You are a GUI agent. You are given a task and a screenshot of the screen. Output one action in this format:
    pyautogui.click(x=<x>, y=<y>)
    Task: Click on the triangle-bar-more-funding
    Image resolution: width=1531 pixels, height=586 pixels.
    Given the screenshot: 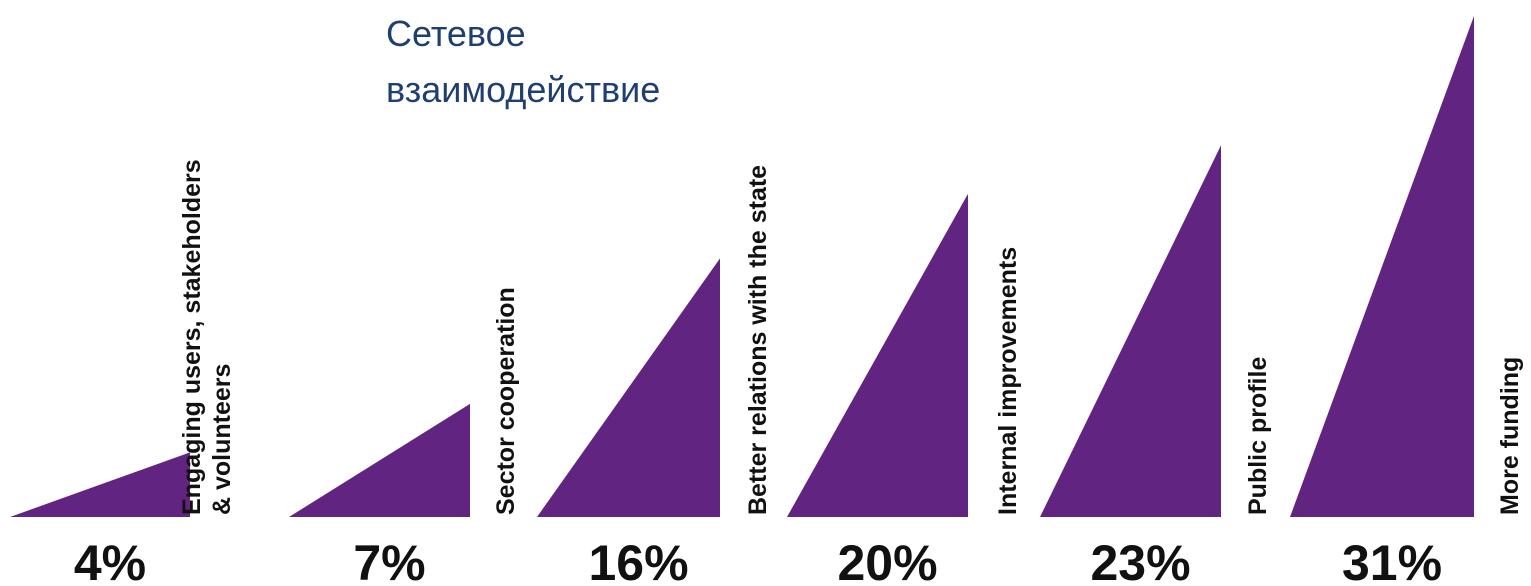 What is the action you would take?
    pyautogui.click(x=1382, y=266)
    